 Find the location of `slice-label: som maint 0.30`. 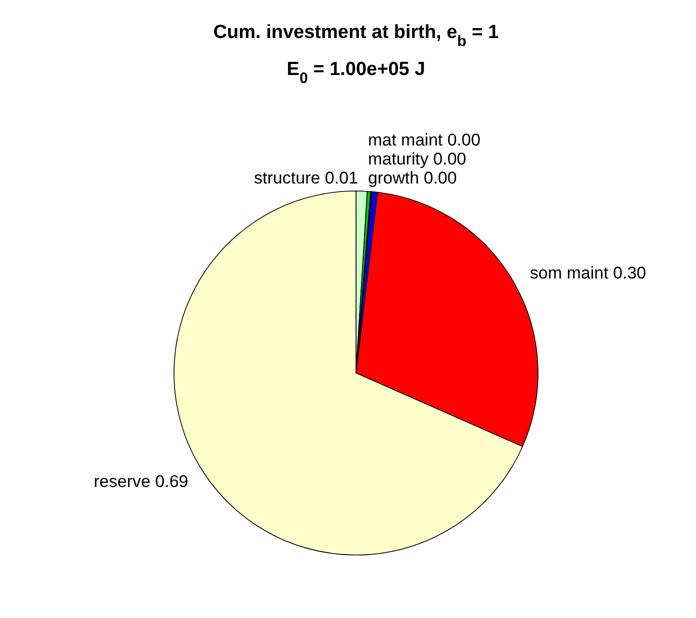

slice-label: som maint 0.30 is located at coordinates (588, 272).